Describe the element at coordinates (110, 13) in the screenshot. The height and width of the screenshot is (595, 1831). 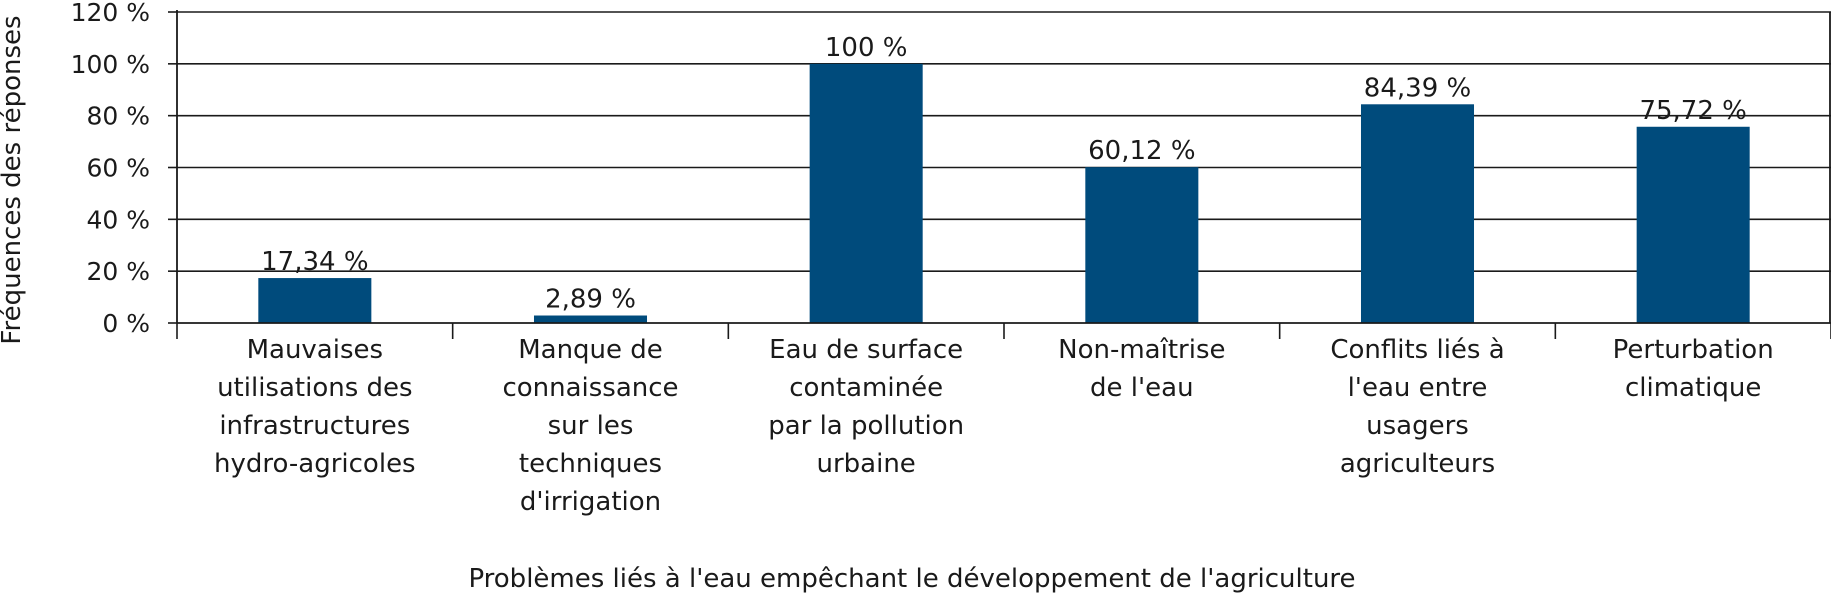
I see `y-tick-label: 120 %` at that location.